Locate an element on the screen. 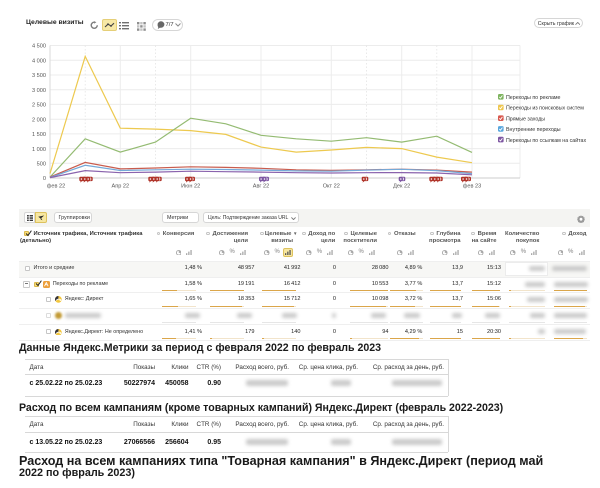 This screenshot has height=488, width=600. svg-text: 1 000 is located at coordinates (39, 150).